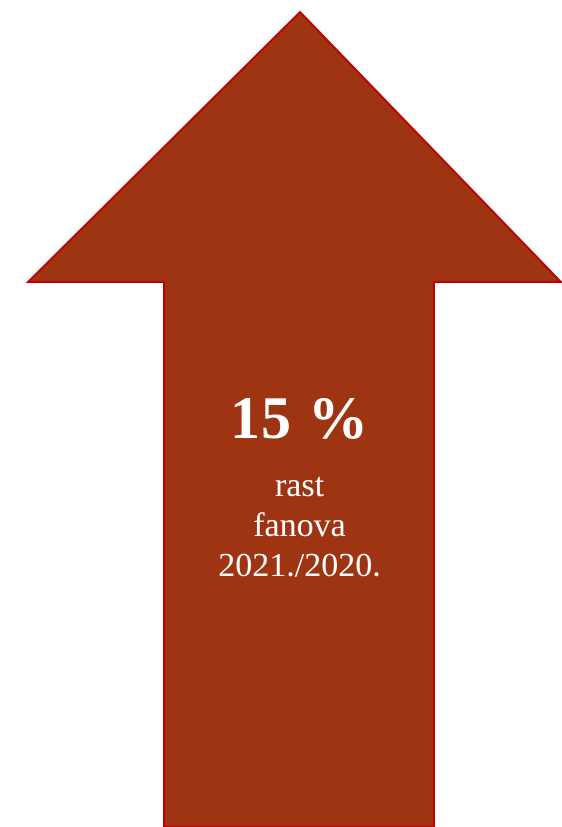  I want to click on caption-line-3: 2021./2020., so click(299, 565).